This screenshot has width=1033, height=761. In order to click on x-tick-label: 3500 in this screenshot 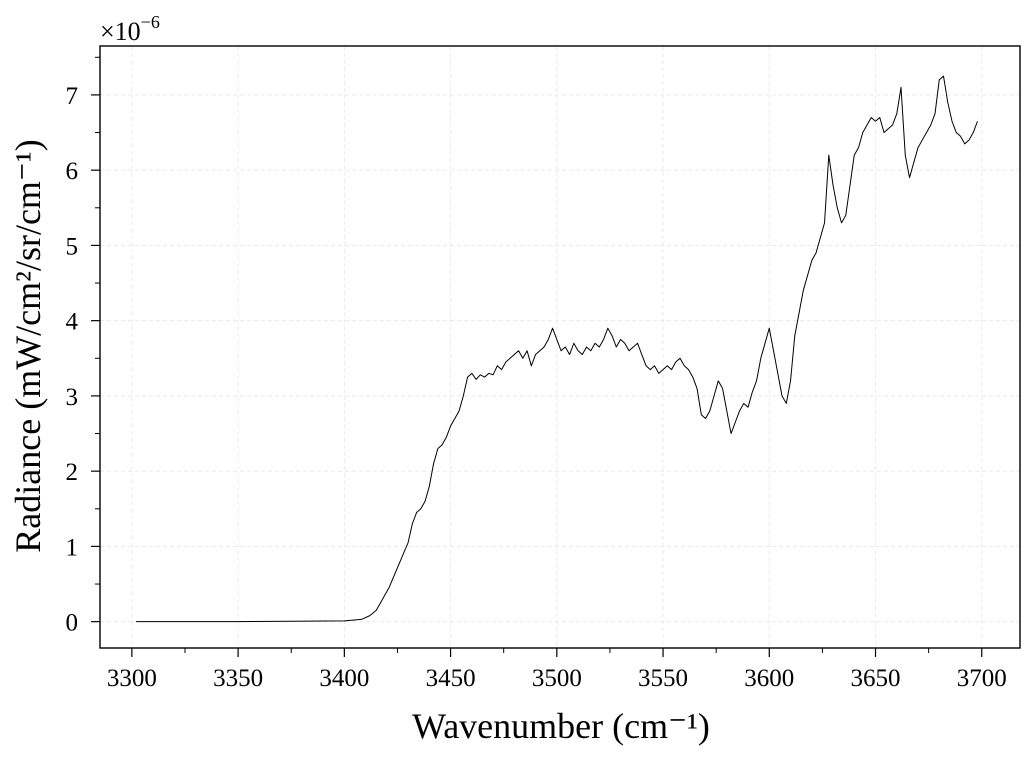, I will do `click(557, 678)`.